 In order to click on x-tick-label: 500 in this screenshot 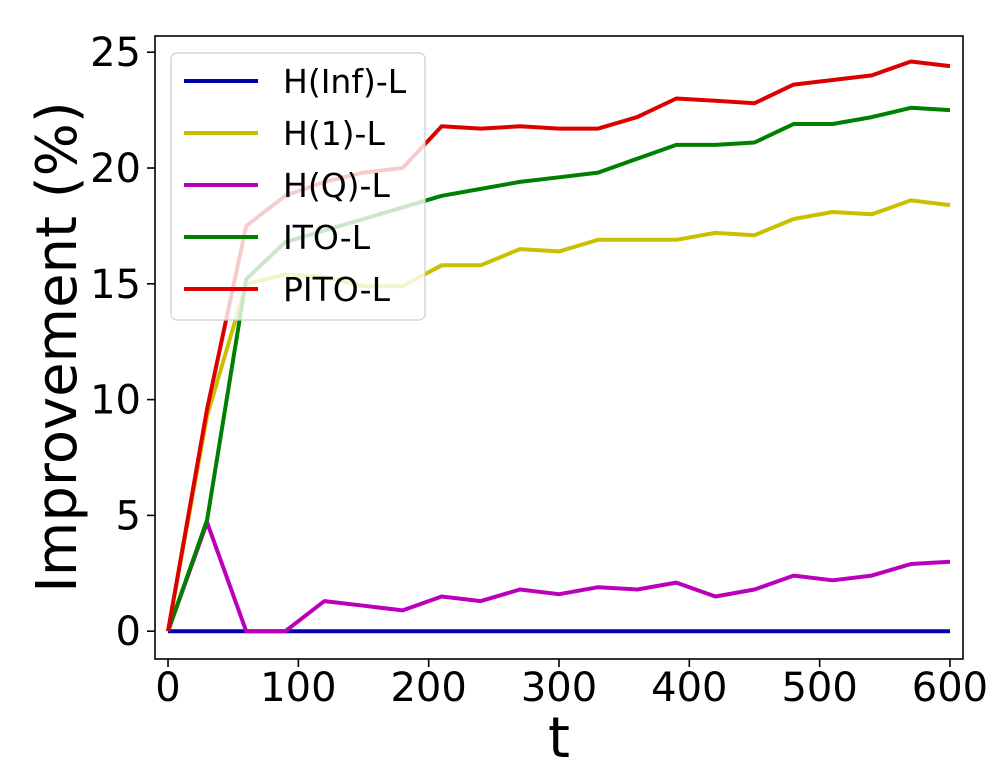, I will do `click(819, 688)`.